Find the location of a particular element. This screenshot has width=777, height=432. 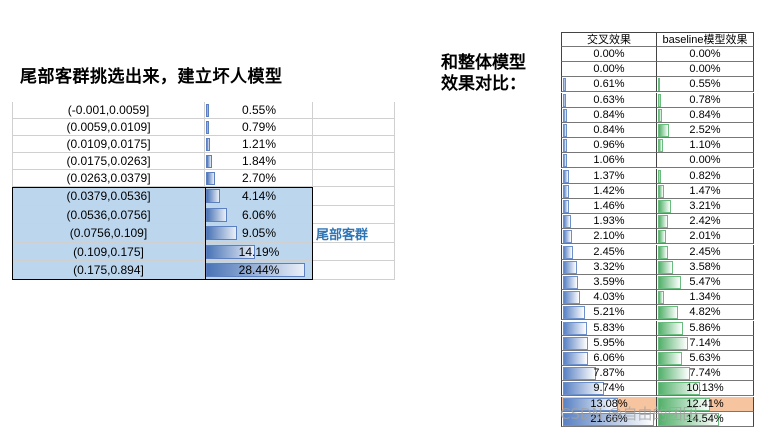

cross-effect-cell: 6.06% is located at coordinates (609, 358).